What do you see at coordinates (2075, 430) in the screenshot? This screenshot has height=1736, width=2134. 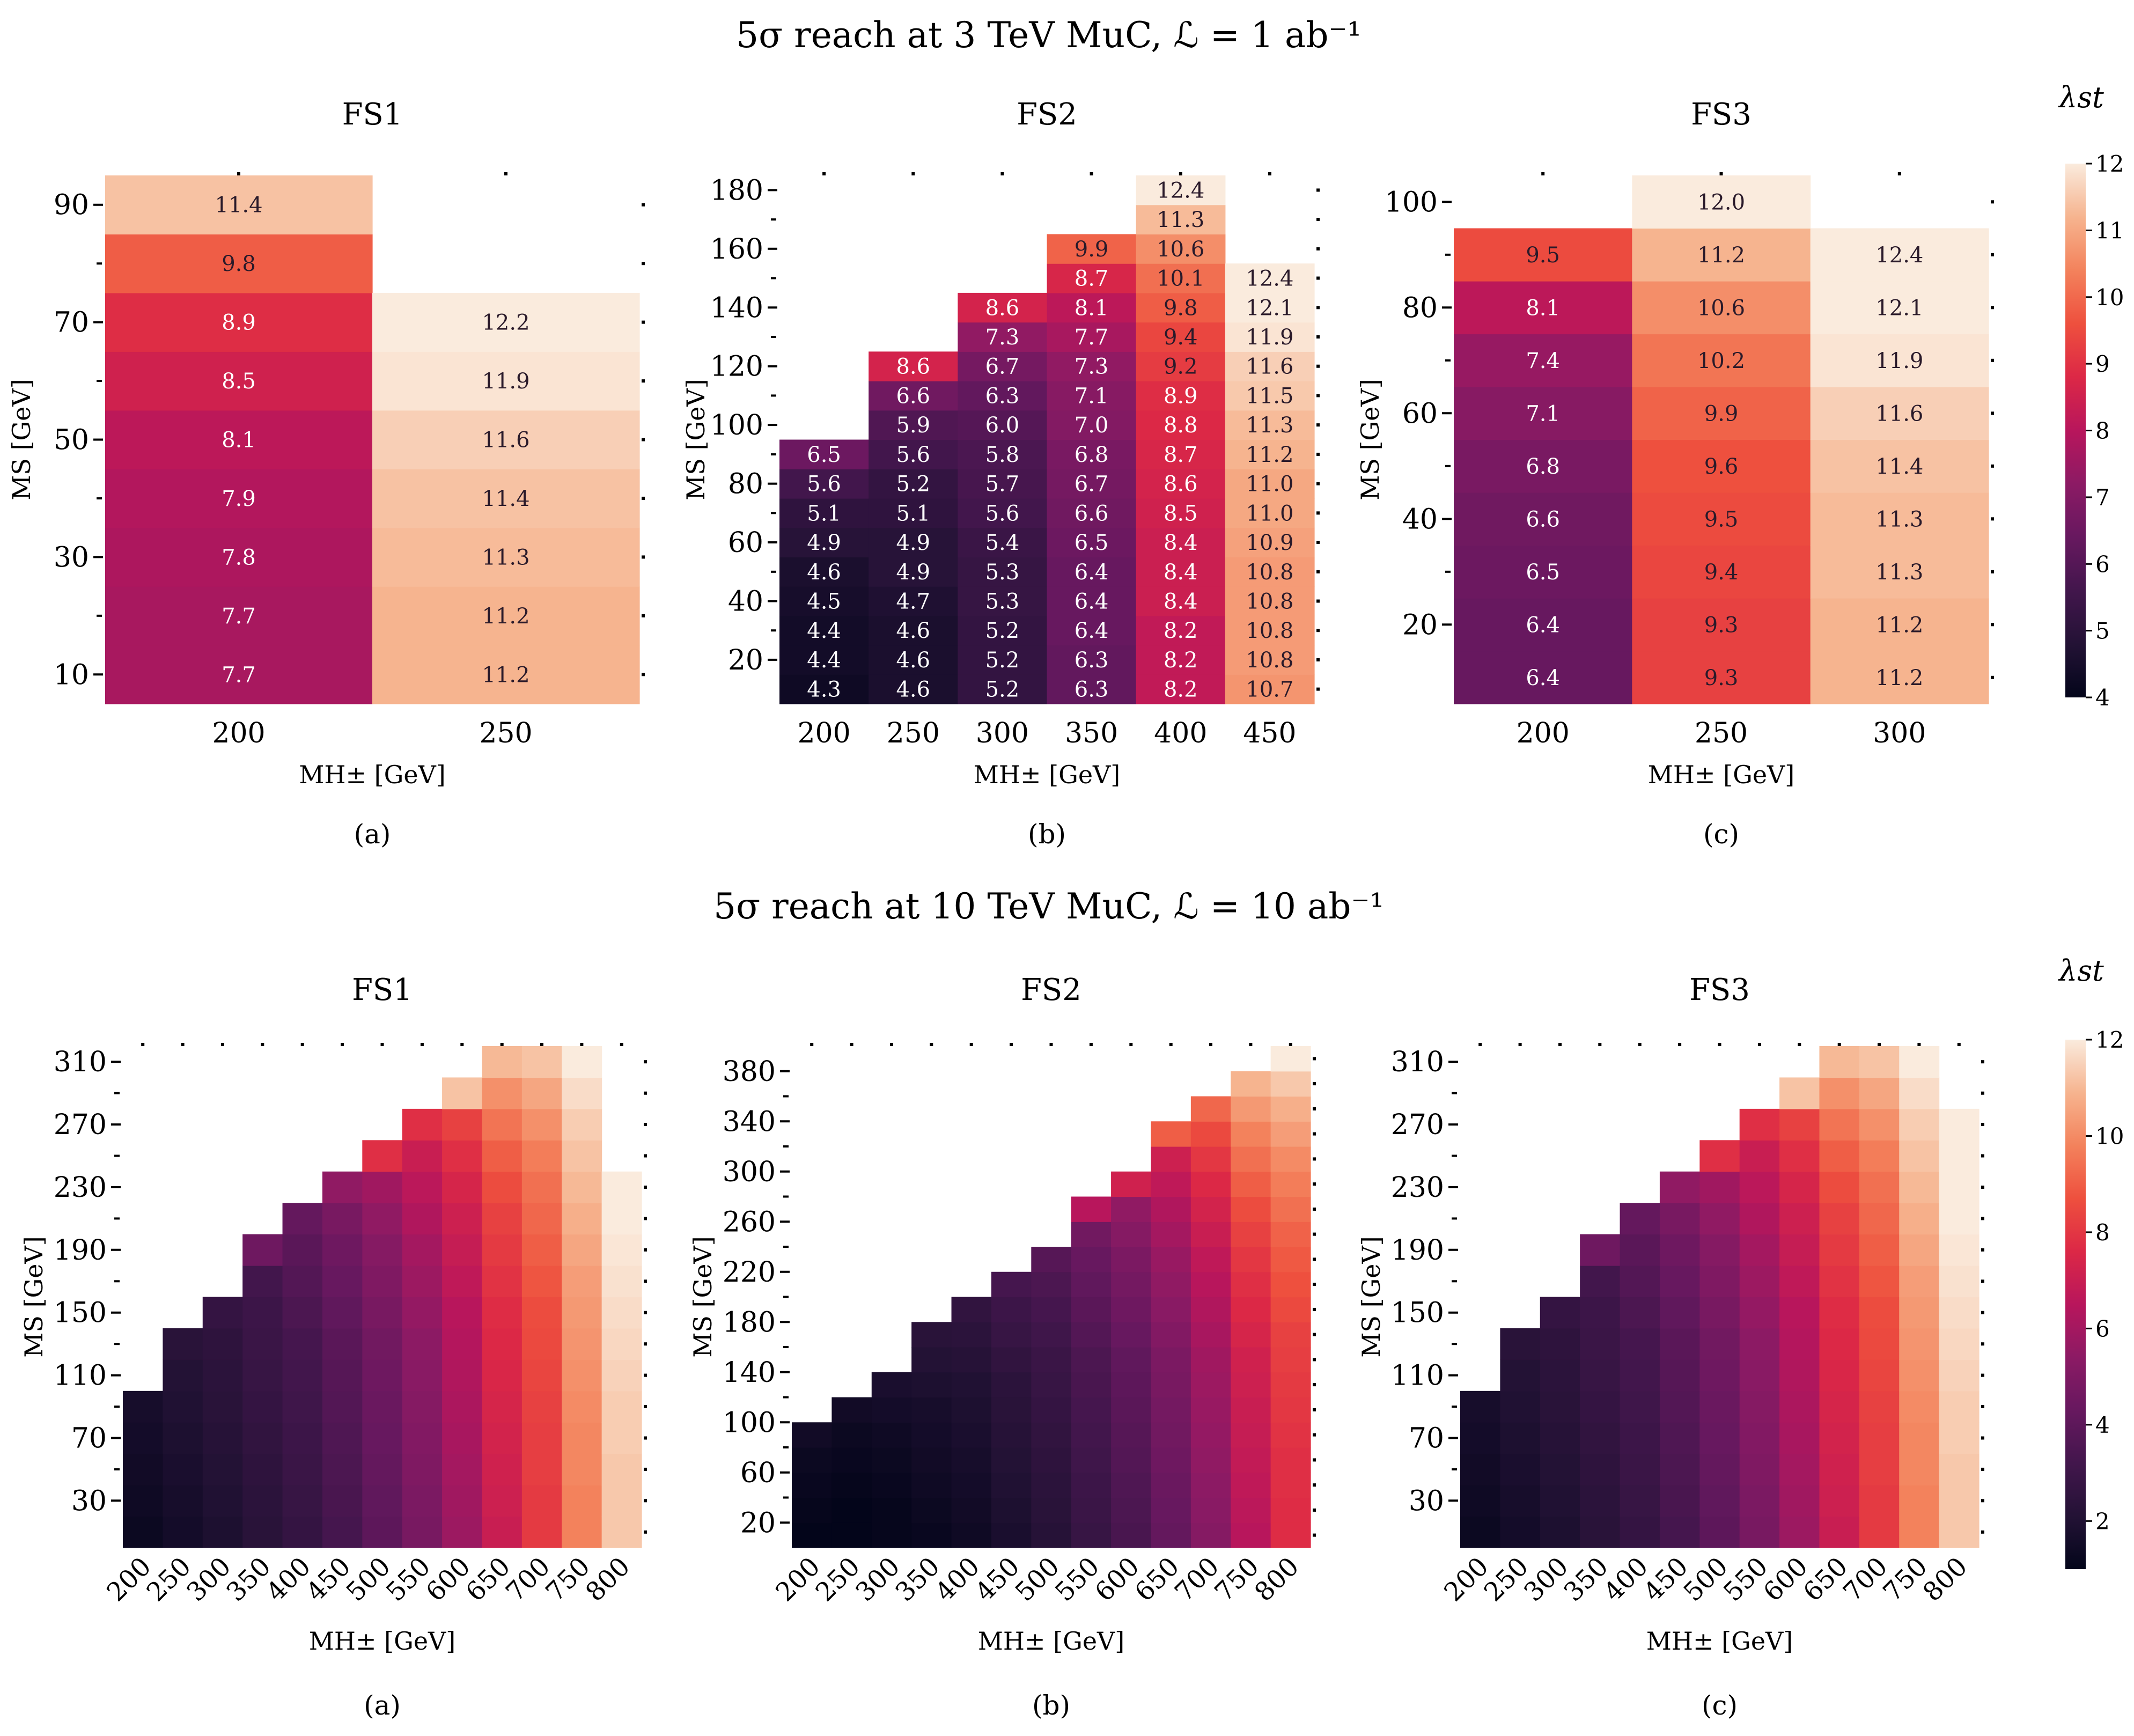 I see `colorbar-gradient` at bounding box center [2075, 430].